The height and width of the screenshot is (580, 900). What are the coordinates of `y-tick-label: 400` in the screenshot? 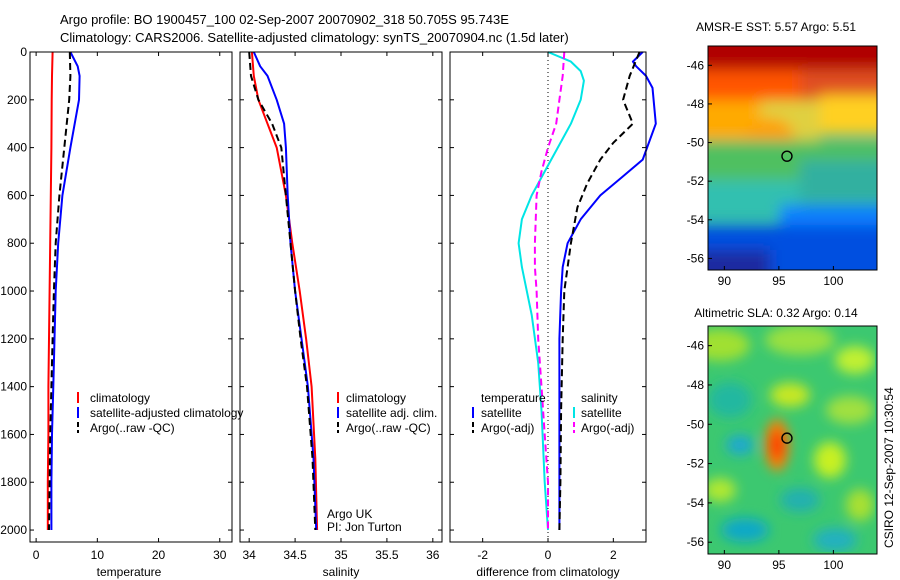 It's located at (17, 148).